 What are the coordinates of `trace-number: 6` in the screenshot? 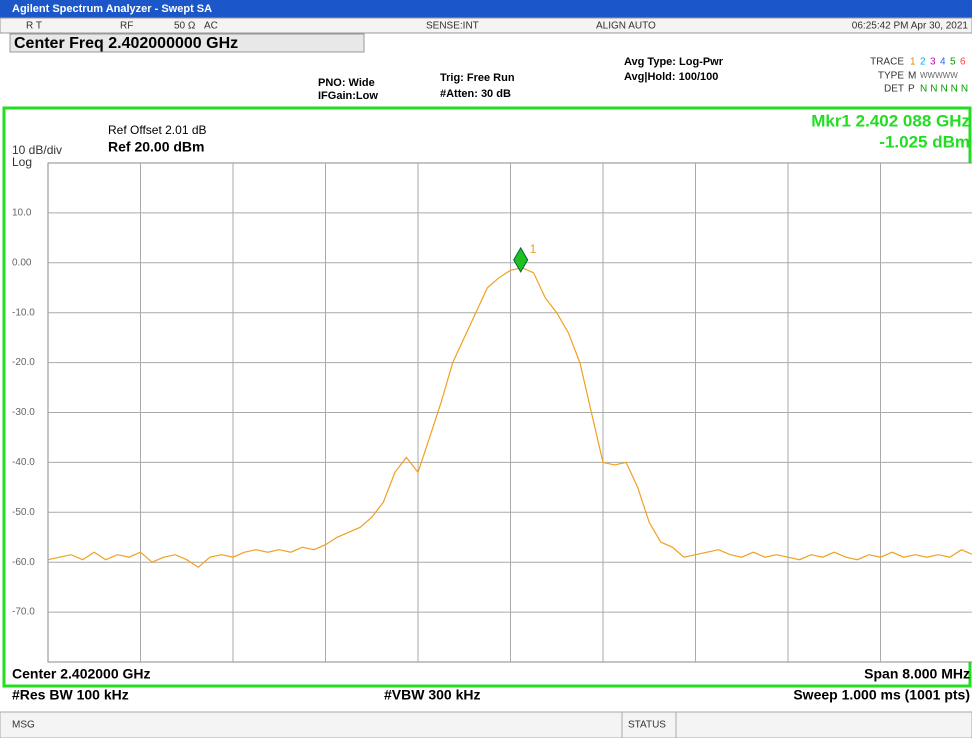 It's located at (963, 62).